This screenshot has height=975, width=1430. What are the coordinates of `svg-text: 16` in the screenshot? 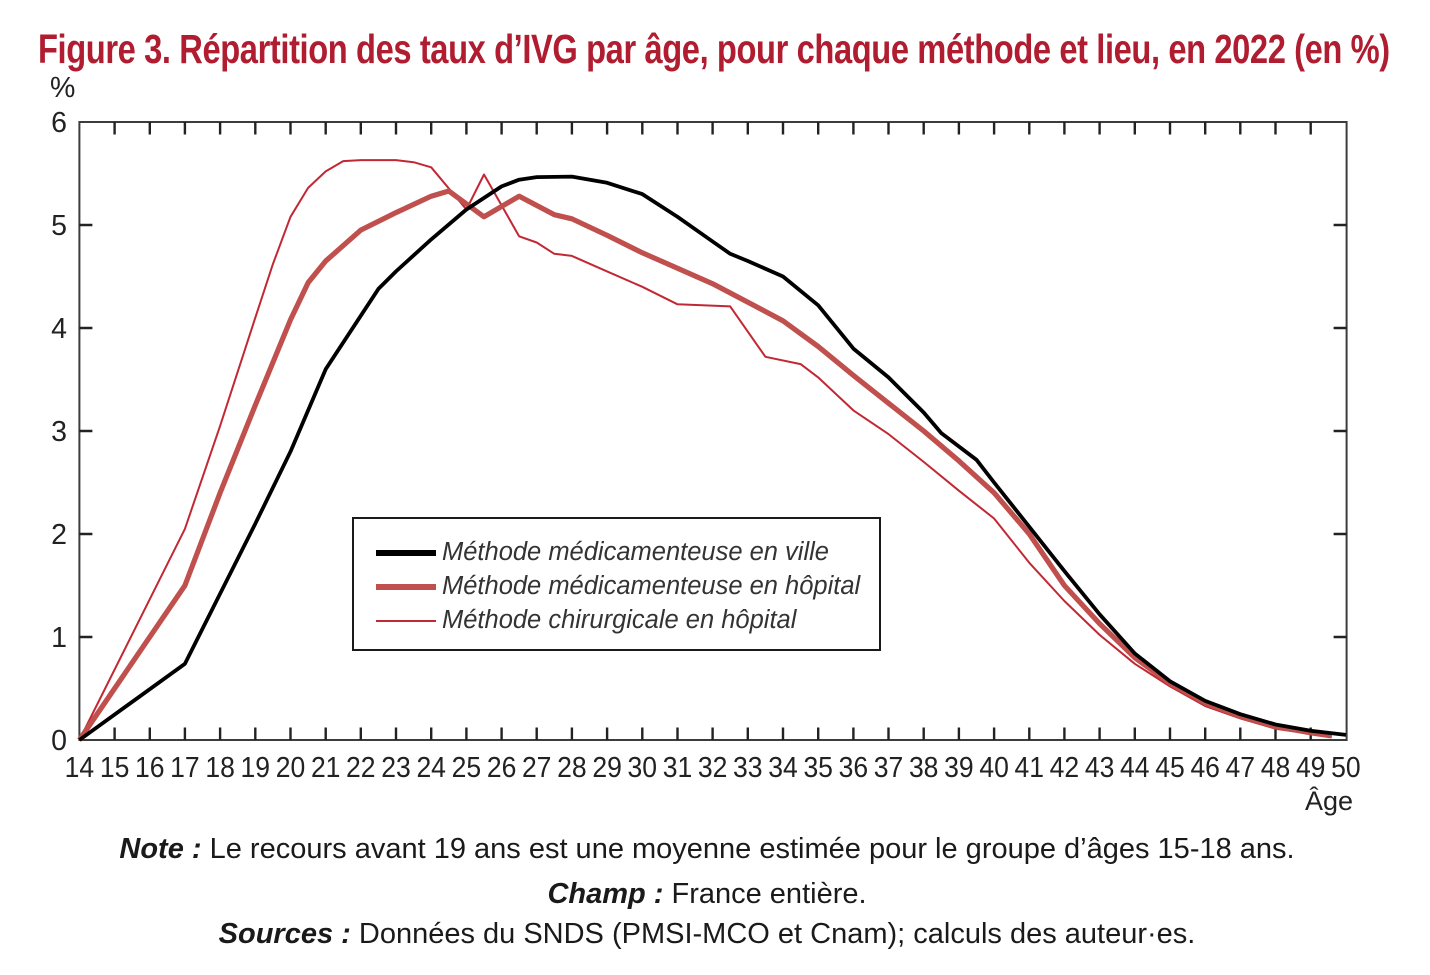 It's located at (150, 768).